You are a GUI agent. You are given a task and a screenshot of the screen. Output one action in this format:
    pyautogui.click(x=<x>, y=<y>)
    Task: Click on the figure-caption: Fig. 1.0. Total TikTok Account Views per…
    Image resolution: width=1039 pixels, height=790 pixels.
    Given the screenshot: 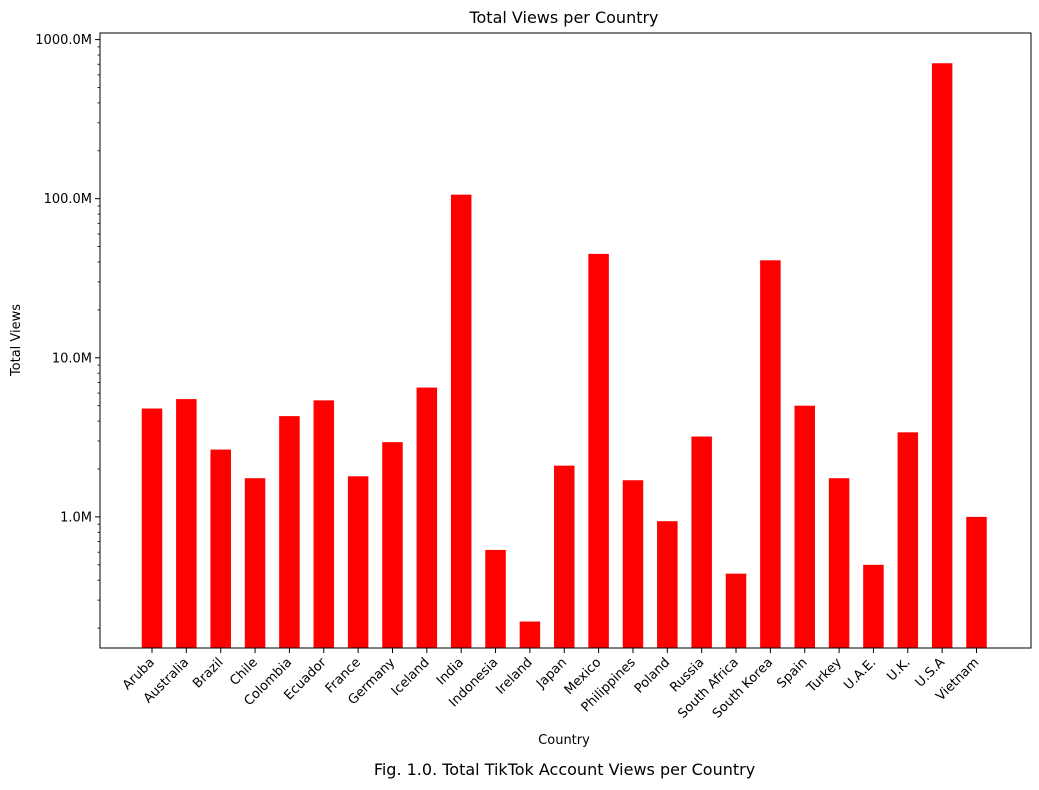 What is the action you would take?
    pyautogui.click(x=564, y=769)
    